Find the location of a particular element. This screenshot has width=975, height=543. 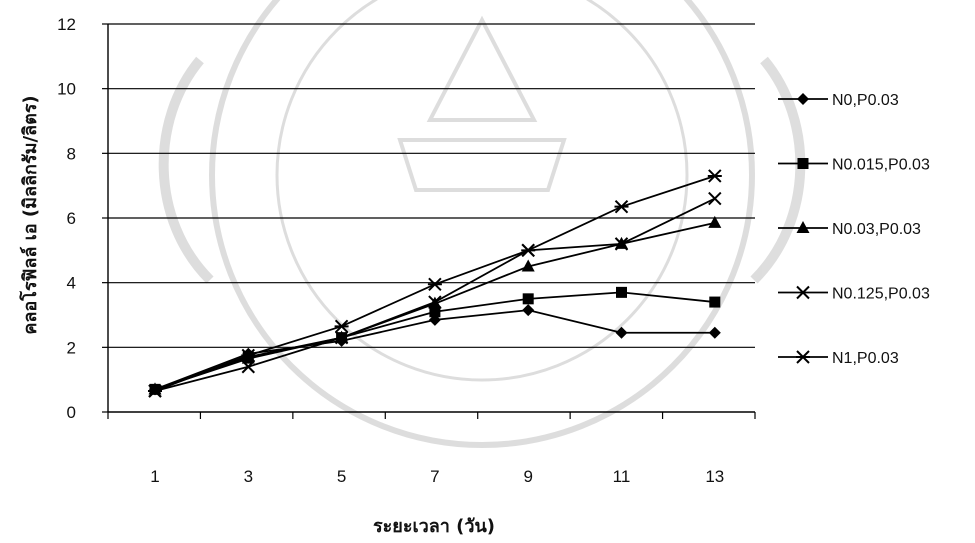

y-axis-title: คลอโรฟิลล์ เอ (มิลลิกรัม/ลิตร) is located at coordinates (30, 214).